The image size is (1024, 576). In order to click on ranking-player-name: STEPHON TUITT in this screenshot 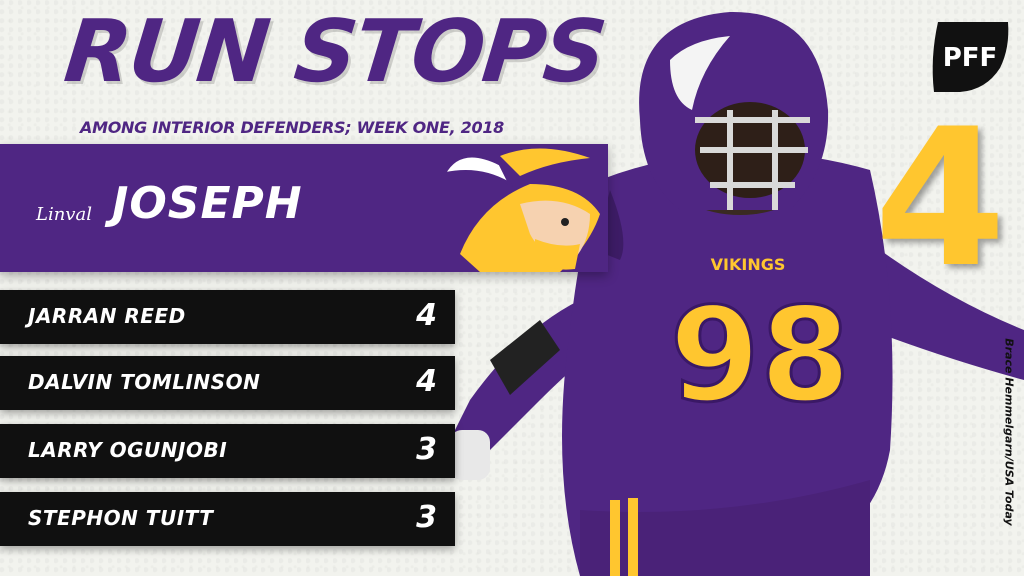, I will do `click(121, 518)`.